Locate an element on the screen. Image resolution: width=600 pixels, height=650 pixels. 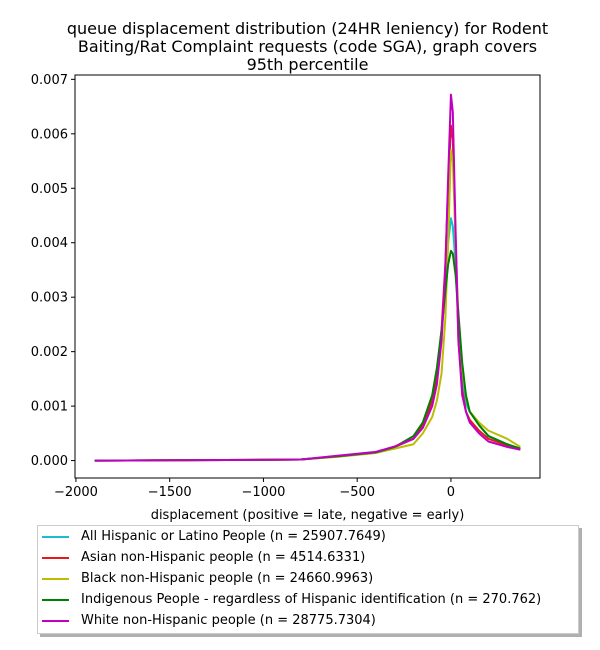
x-tick-label: 0 is located at coordinates (451, 492).